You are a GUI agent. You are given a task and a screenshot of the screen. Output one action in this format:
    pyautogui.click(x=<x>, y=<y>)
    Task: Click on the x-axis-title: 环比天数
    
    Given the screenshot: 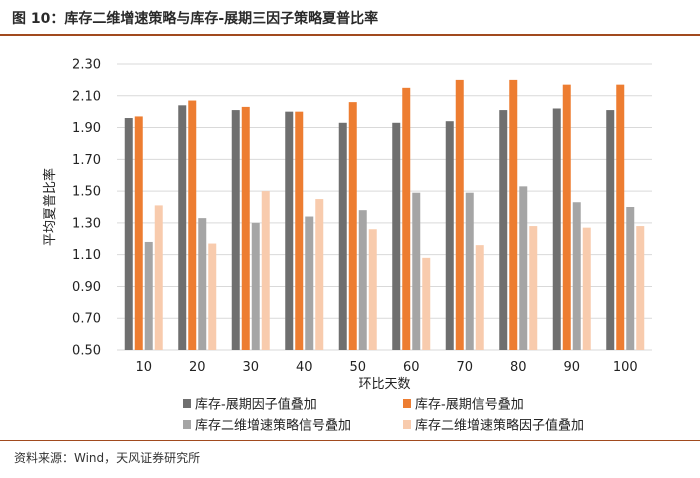 What is the action you would take?
    pyautogui.click(x=384, y=384)
    